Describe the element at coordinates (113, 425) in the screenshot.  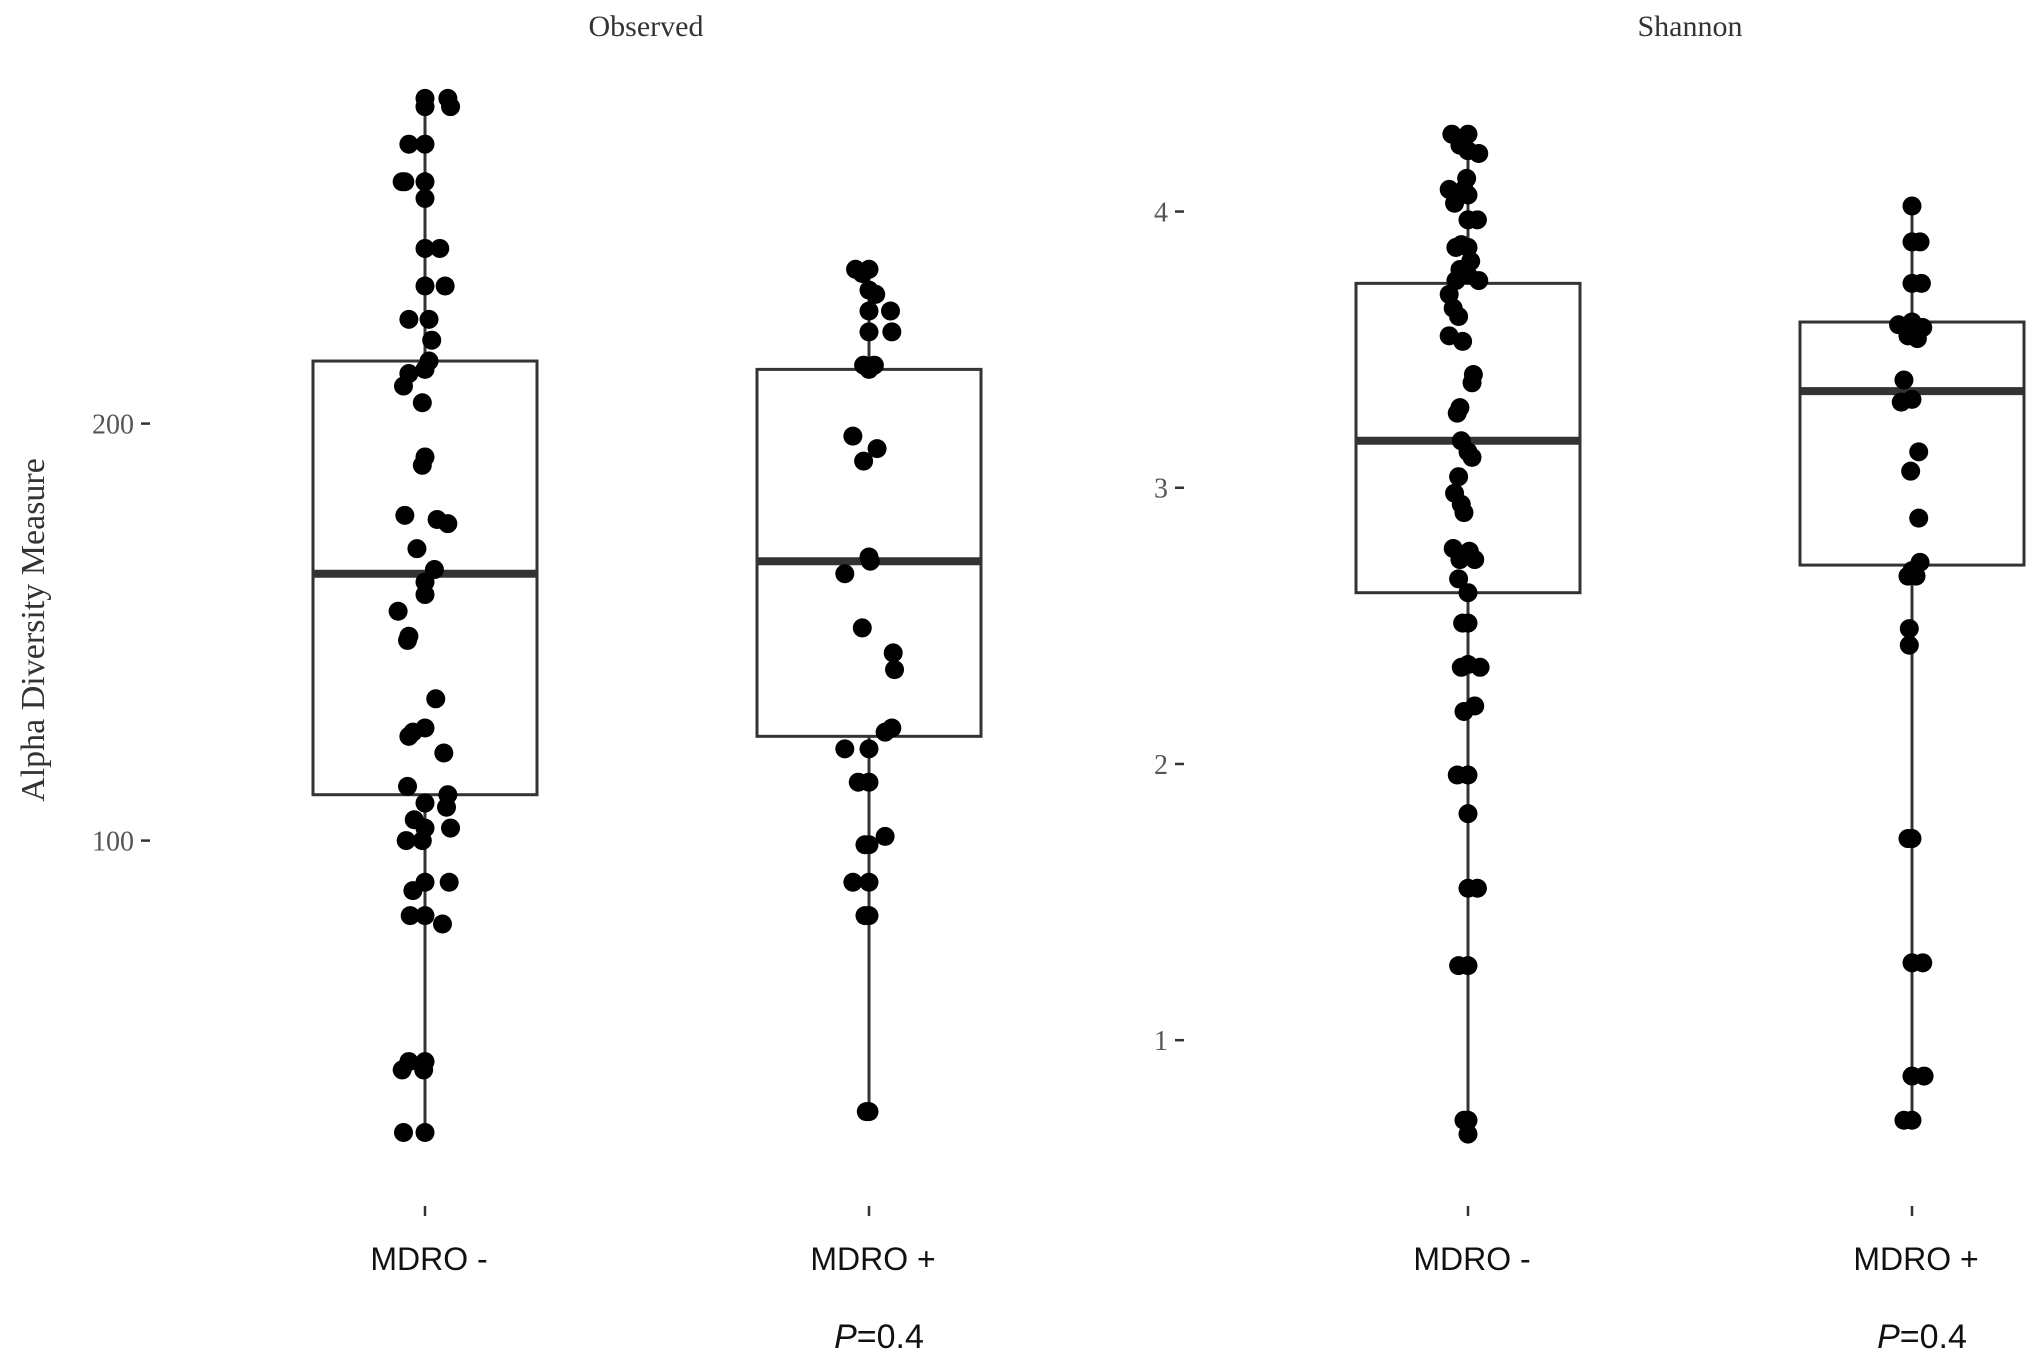
I see `y-tick-label: 200` at that location.